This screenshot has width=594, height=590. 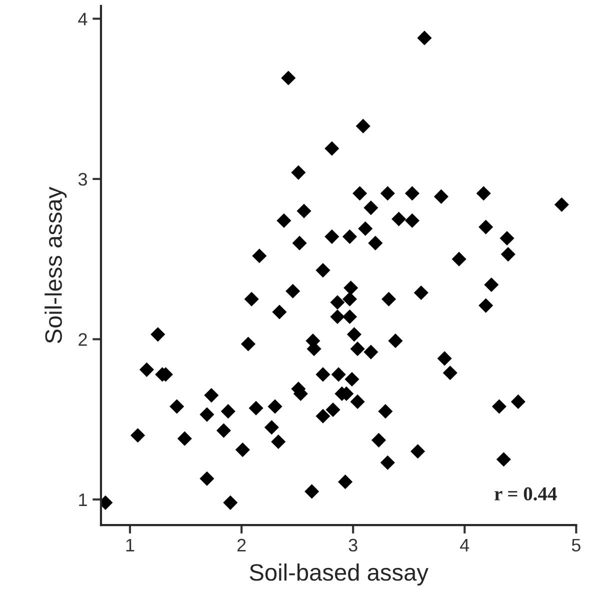 I want to click on x-tick-label: 1, so click(x=130, y=545).